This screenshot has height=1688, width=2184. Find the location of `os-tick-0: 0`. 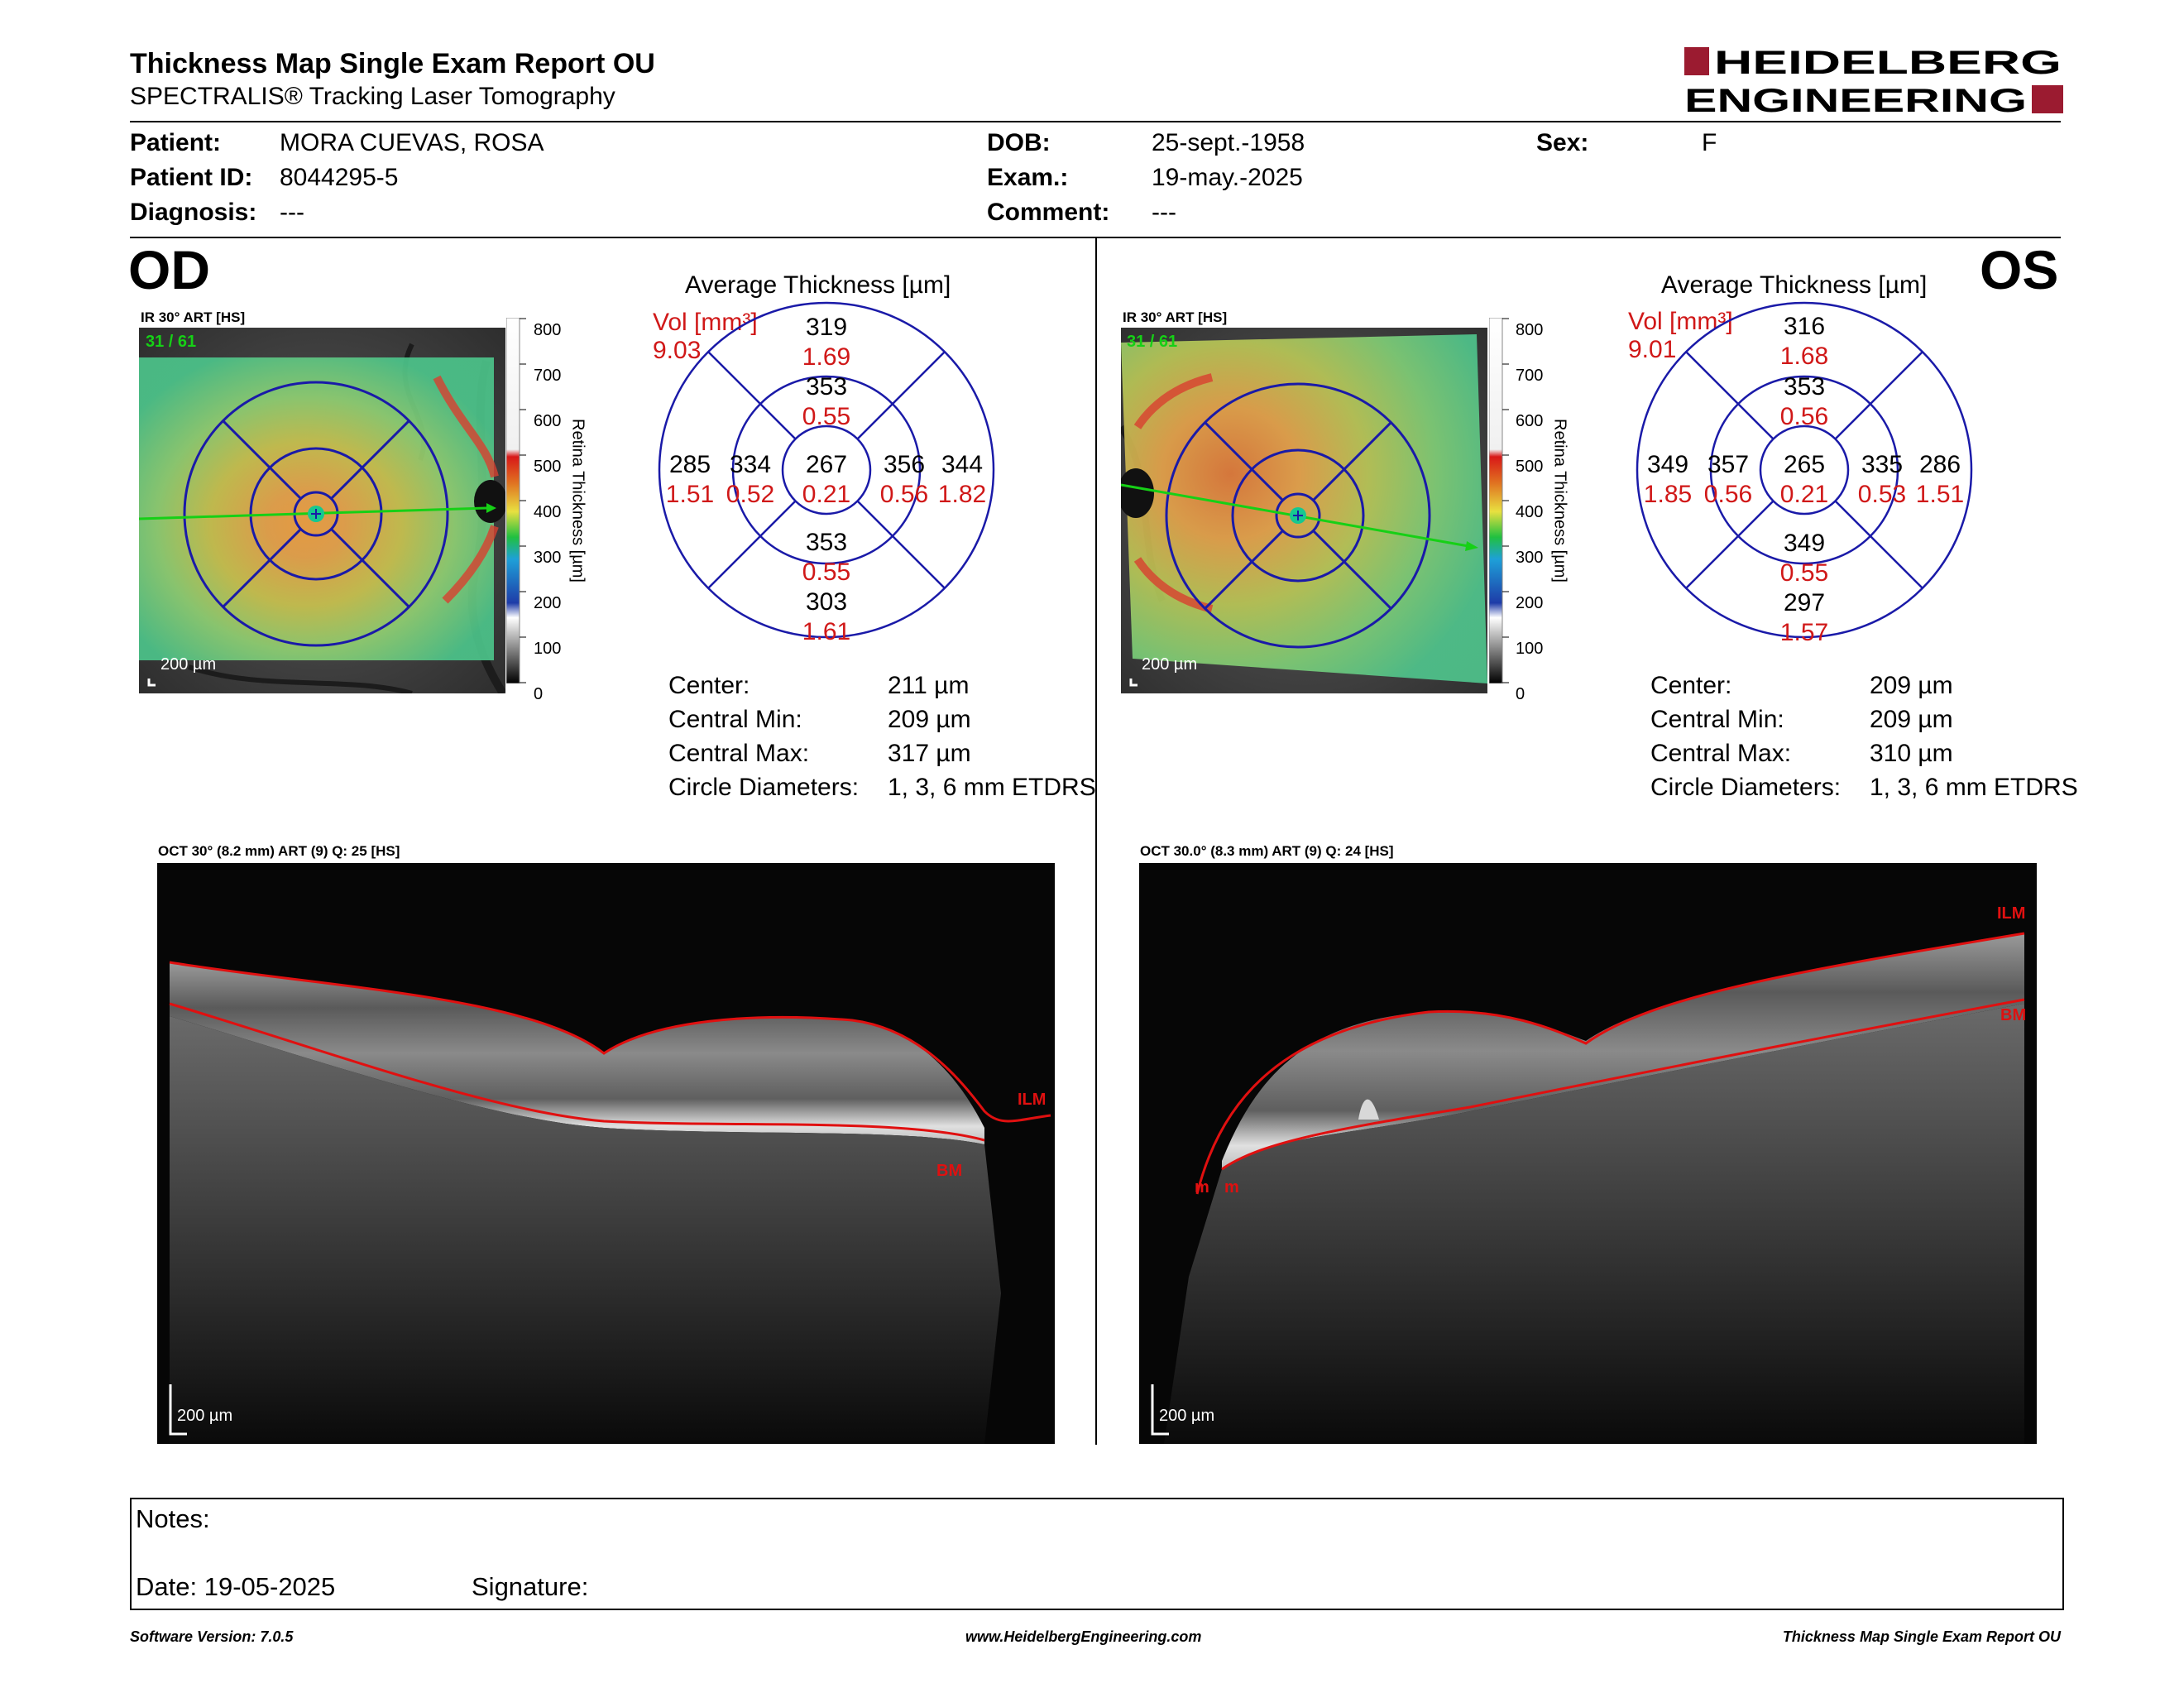

os-tick-0: 0 is located at coordinates (1520, 694).